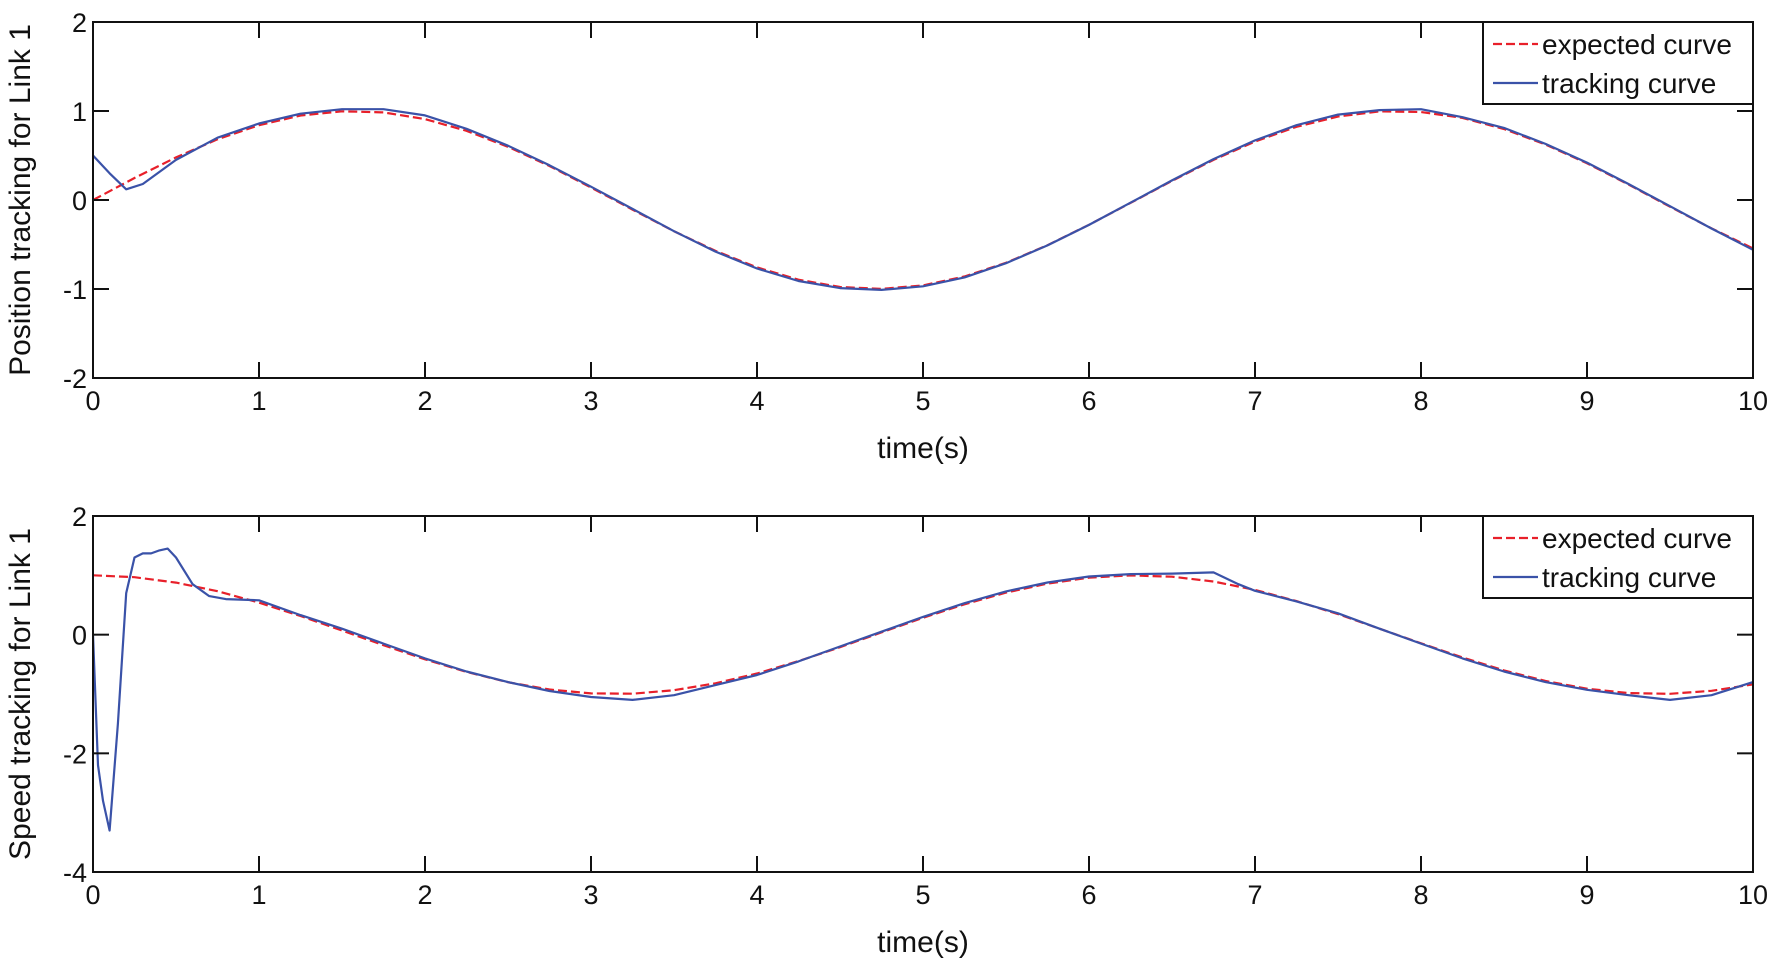 Image resolution: width=1770 pixels, height=966 pixels. Describe the element at coordinates (75, 873) in the screenshot. I see `y-tick-label: -4` at that location.